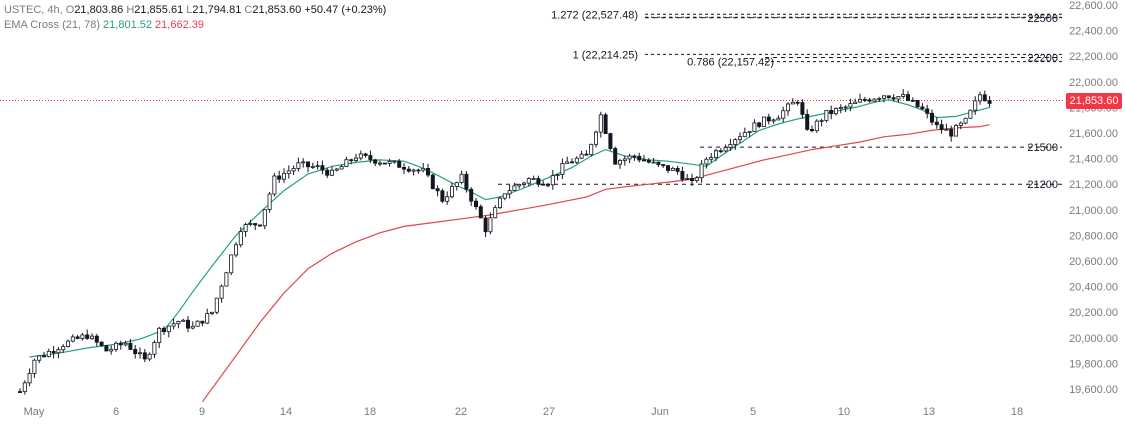  What do you see at coordinates (127, 25) in the screenshot?
I see `ema-fast-value: 21,801.52` at bounding box center [127, 25].